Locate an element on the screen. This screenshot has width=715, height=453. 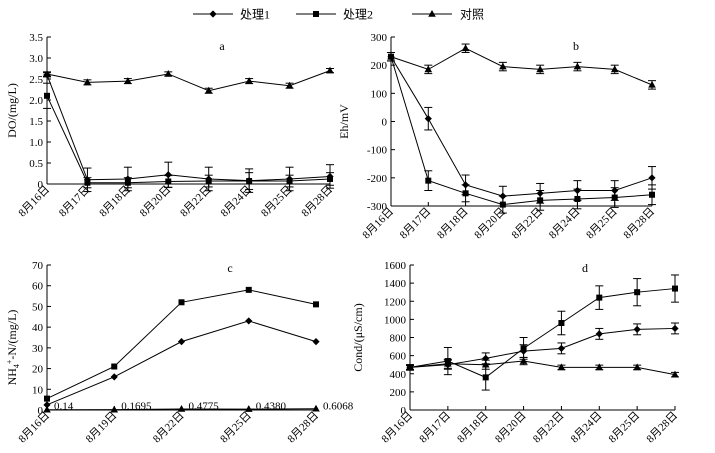
y-tick-label: 60 is located at coordinates (38, 287).